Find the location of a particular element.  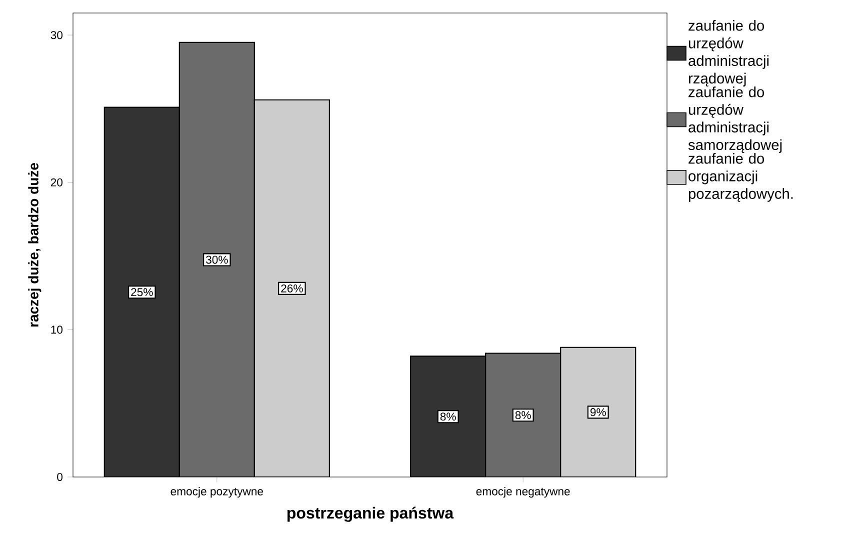

y-tick-label: 20 is located at coordinates (56, 182).